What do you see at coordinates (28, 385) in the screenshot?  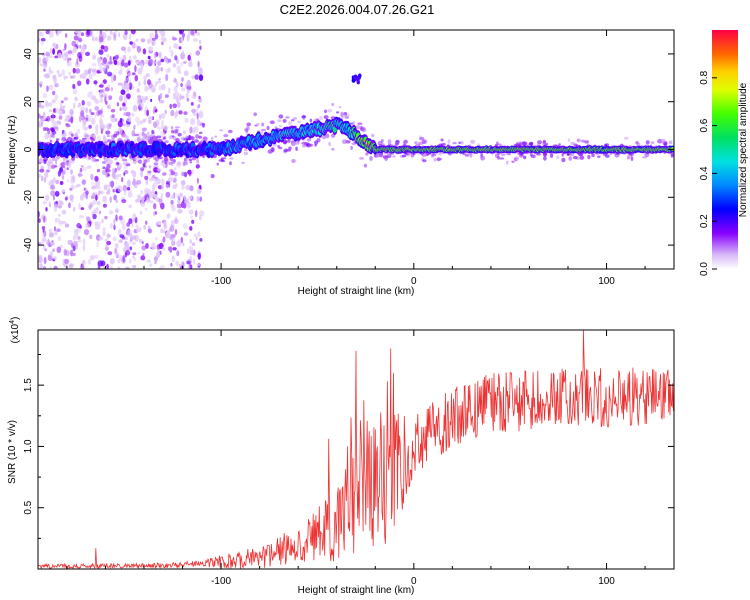 I see `snr-y-tick-label: 1.5` at bounding box center [28, 385].